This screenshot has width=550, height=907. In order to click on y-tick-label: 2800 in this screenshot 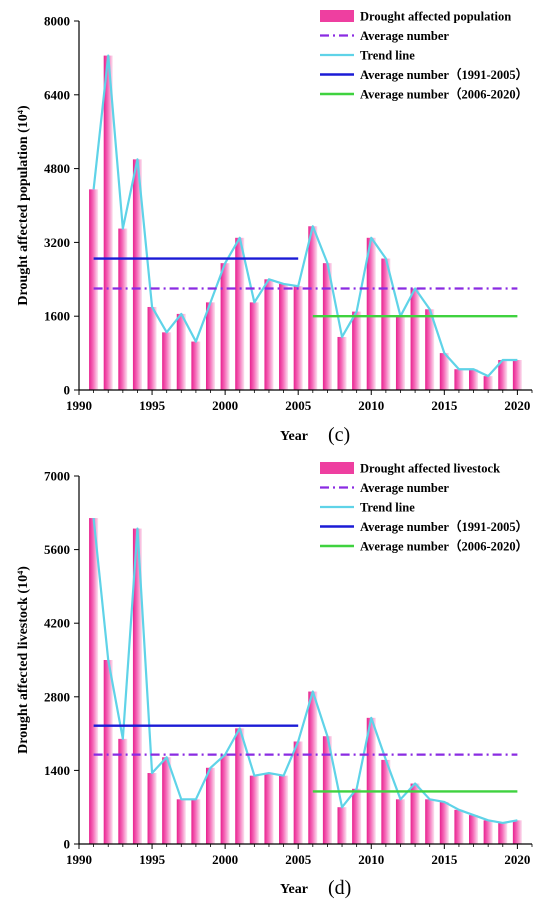, I will do `click(57, 696)`.